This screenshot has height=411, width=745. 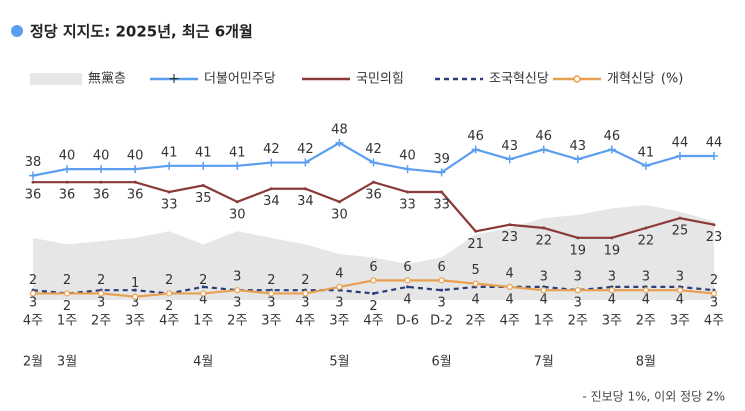 What do you see at coordinates (441, 321) in the screenshot?
I see `x-tick-label: D-2` at bounding box center [441, 321].